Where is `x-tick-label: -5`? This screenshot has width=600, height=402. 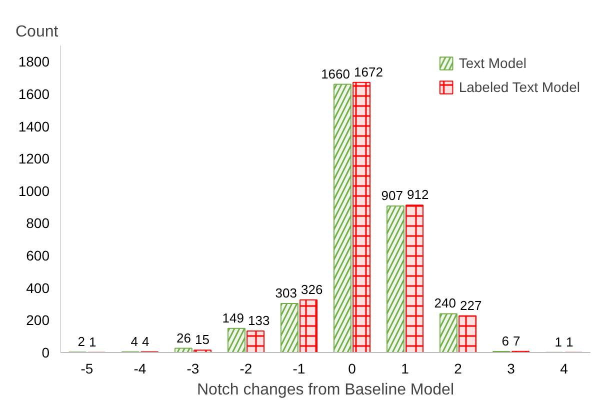
x-tick-label: -5 is located at coordinates (87, 368).